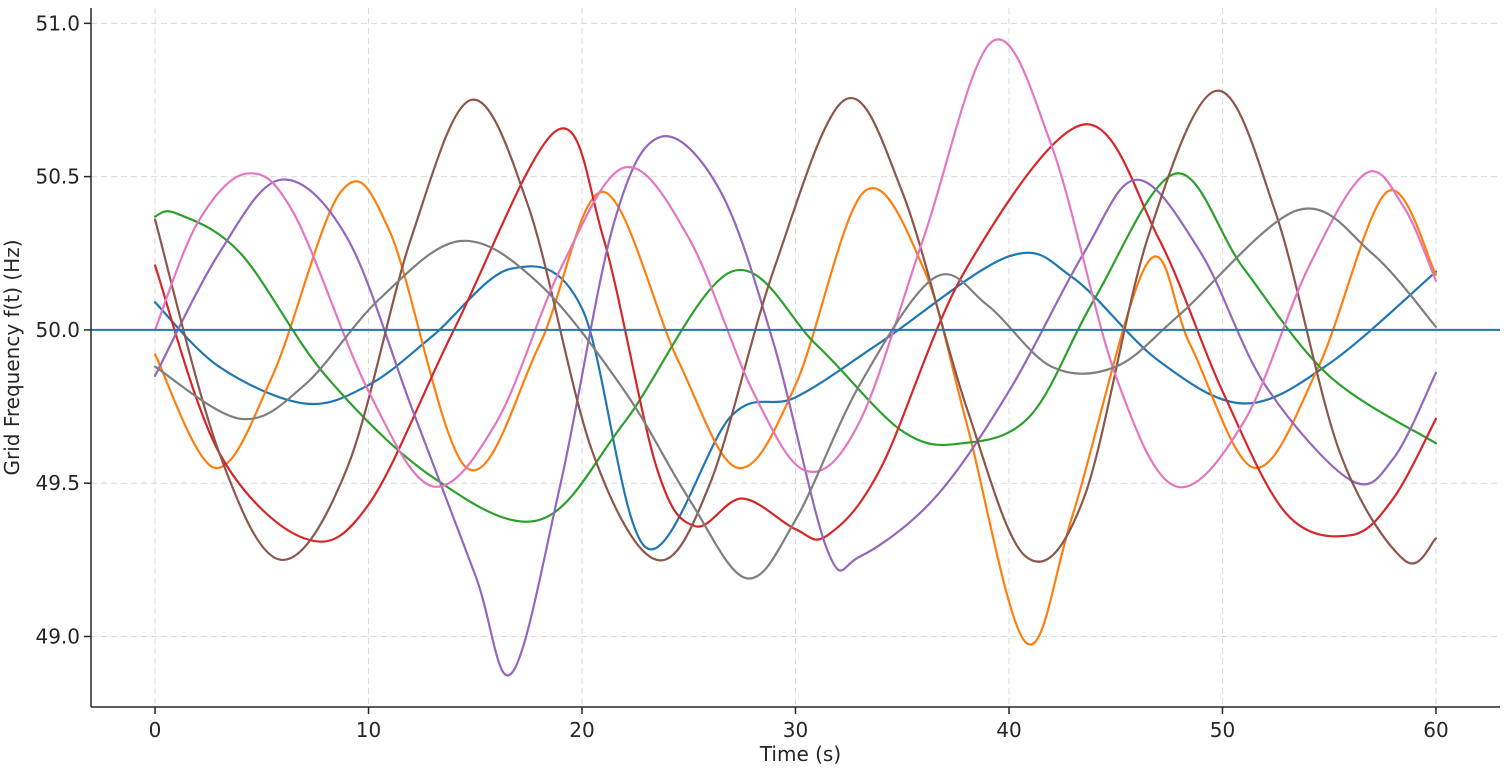  I want to click on x-tick-label: 30, so click(795, 730).